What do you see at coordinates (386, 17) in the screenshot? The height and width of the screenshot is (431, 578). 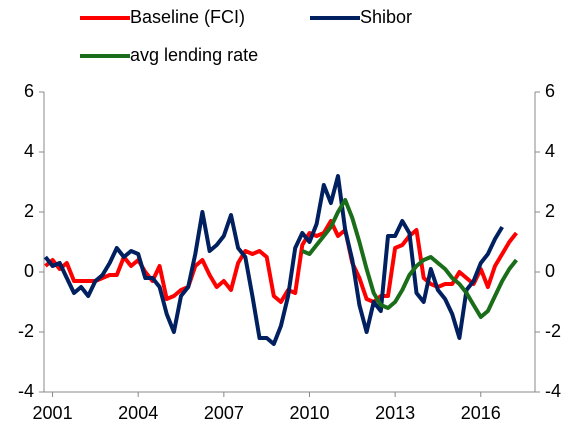 I see `legend-label: Shibor` at bounding box center [386, 17].